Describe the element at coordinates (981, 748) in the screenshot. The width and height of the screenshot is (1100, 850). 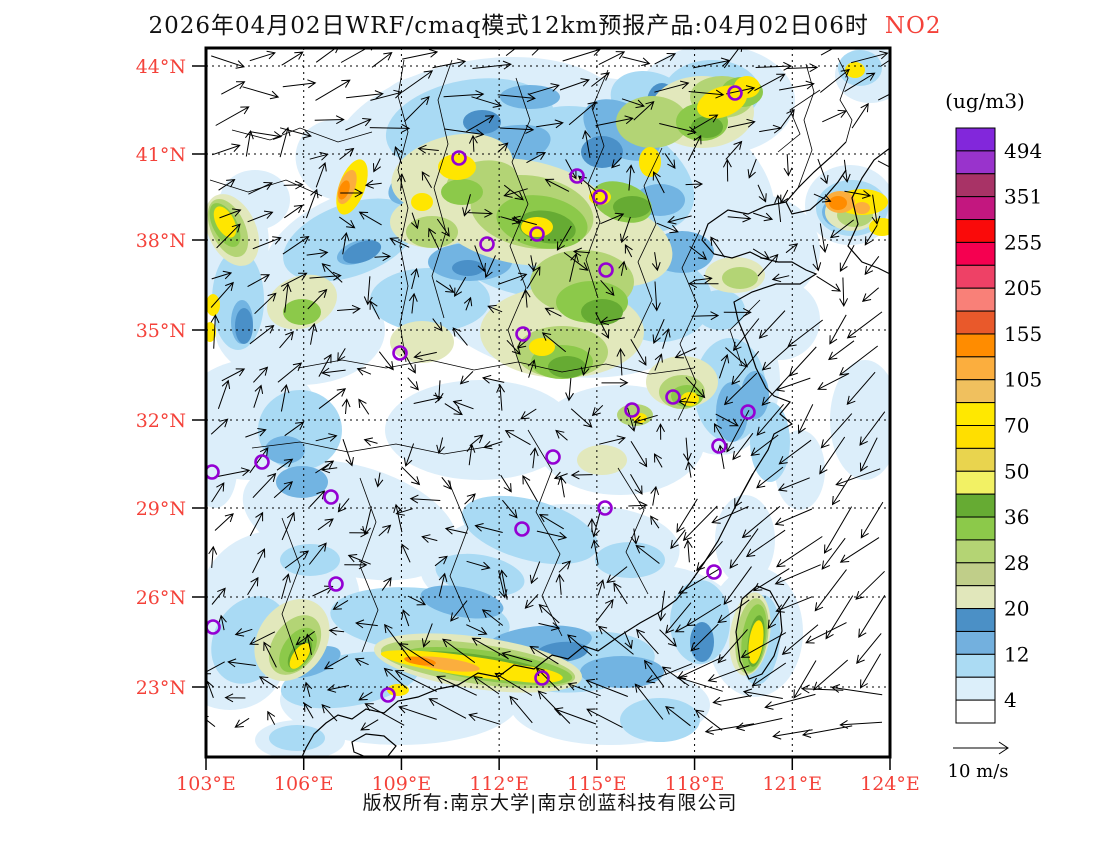
I see `wind-scale-arrow` at that location.